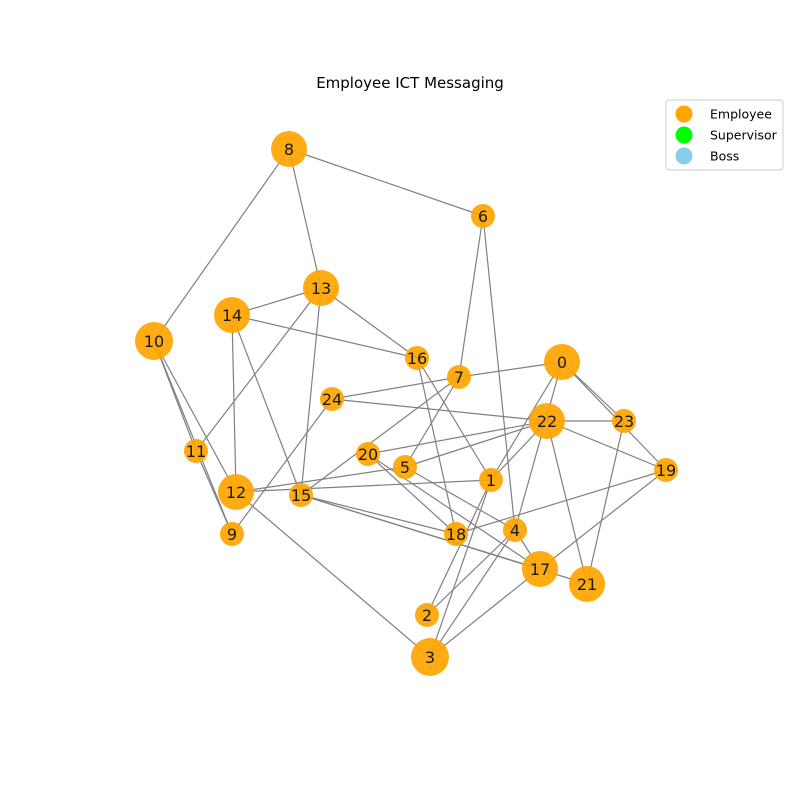 Image resolution: width=800 pixels, height=800 pixels. I want to click on node-label-24: 24, so click(332, 399).